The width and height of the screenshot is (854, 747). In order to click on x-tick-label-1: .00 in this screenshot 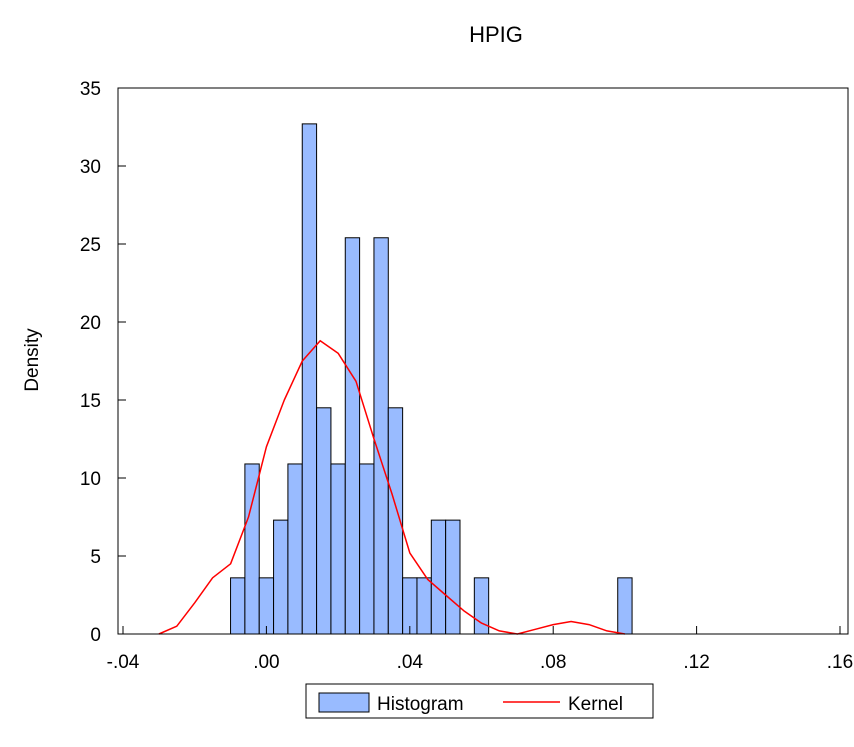, I will do `click(266, 662)`.